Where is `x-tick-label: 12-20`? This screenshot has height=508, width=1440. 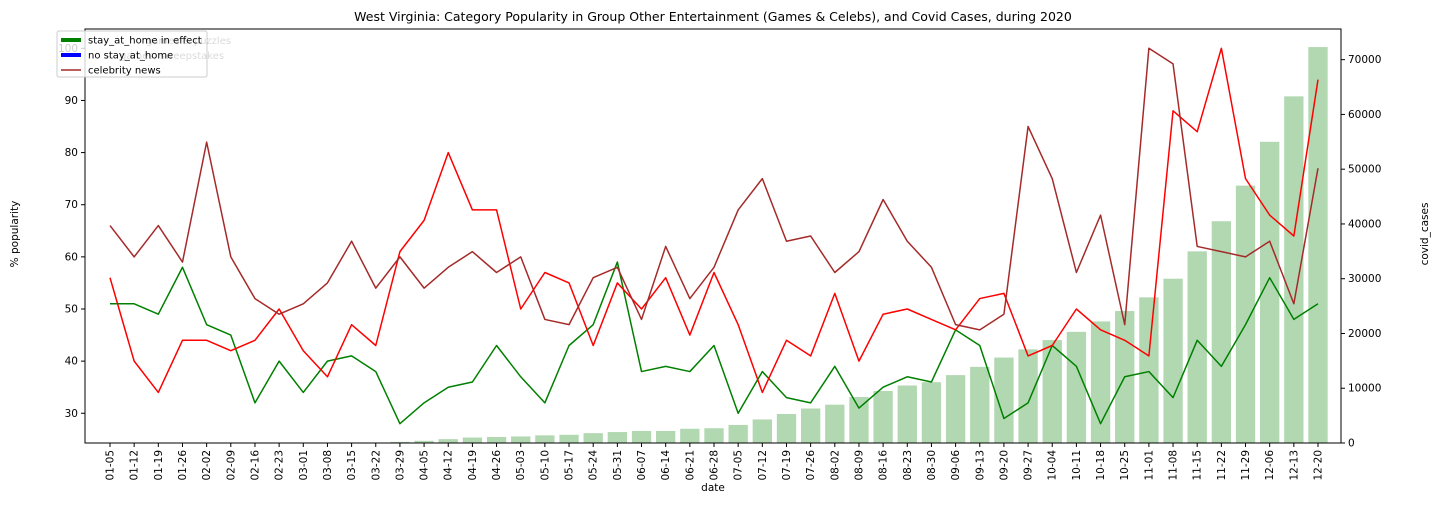 x-tick-label: 12-20 is located at coordinates (1319, 465).